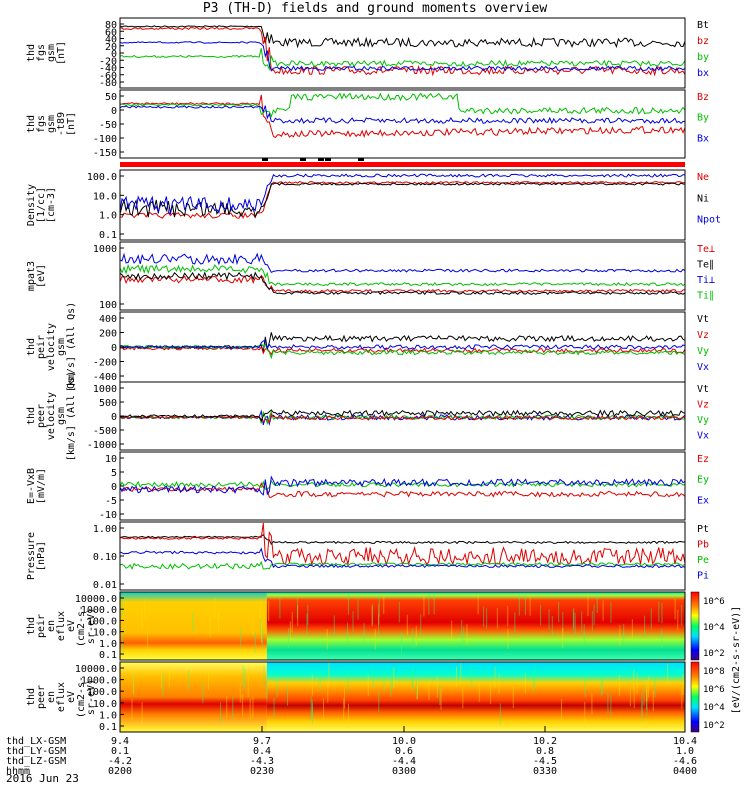 The image size is (750, 800). I want to click on legend-entry: Bx, so click(703, 138).